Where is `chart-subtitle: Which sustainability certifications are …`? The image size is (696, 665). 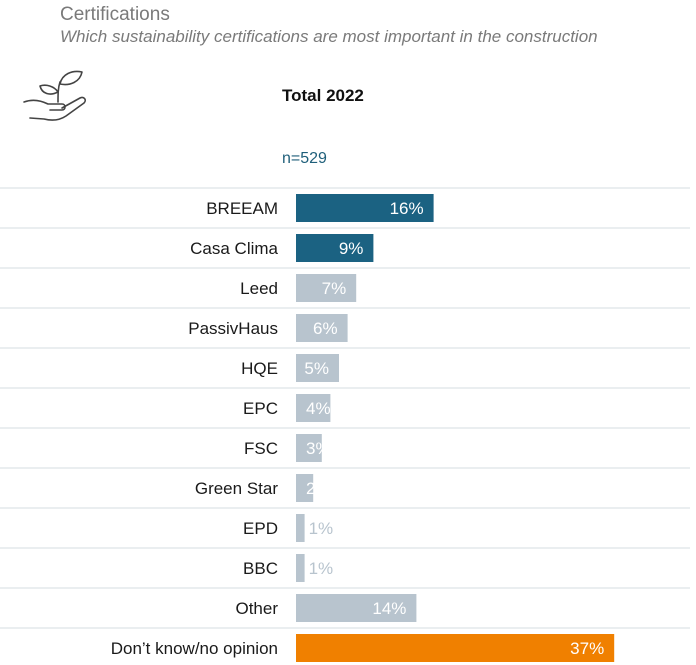 chart-subtitle: Which sustainability certifications are … is located at coordinates (329, 36).